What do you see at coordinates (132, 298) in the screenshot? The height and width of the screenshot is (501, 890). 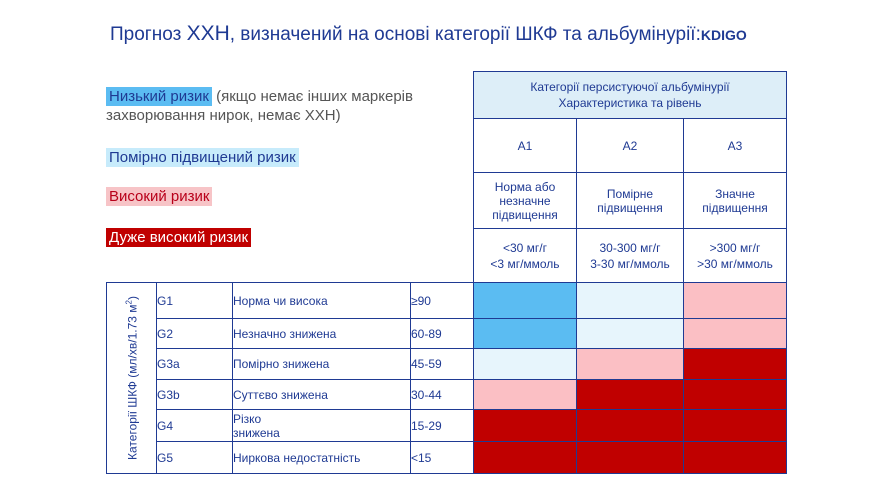 I see `gfr-side-end: )` at bounding box center [132, 298].